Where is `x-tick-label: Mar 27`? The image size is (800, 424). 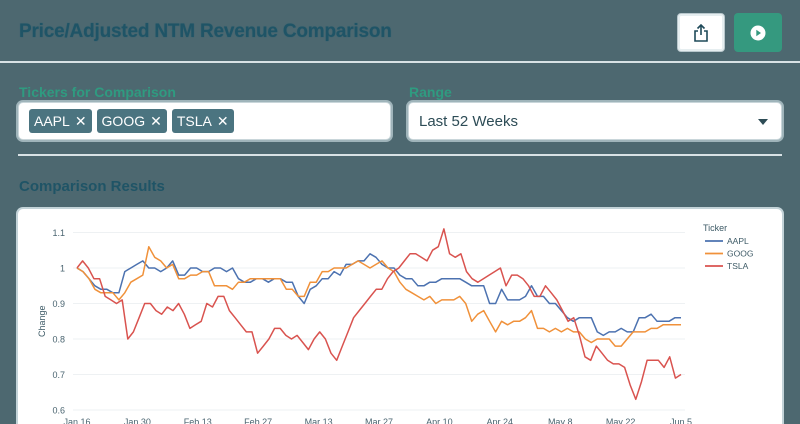
x-tick-label: Mar 27 is located at coordinates (379, 420).